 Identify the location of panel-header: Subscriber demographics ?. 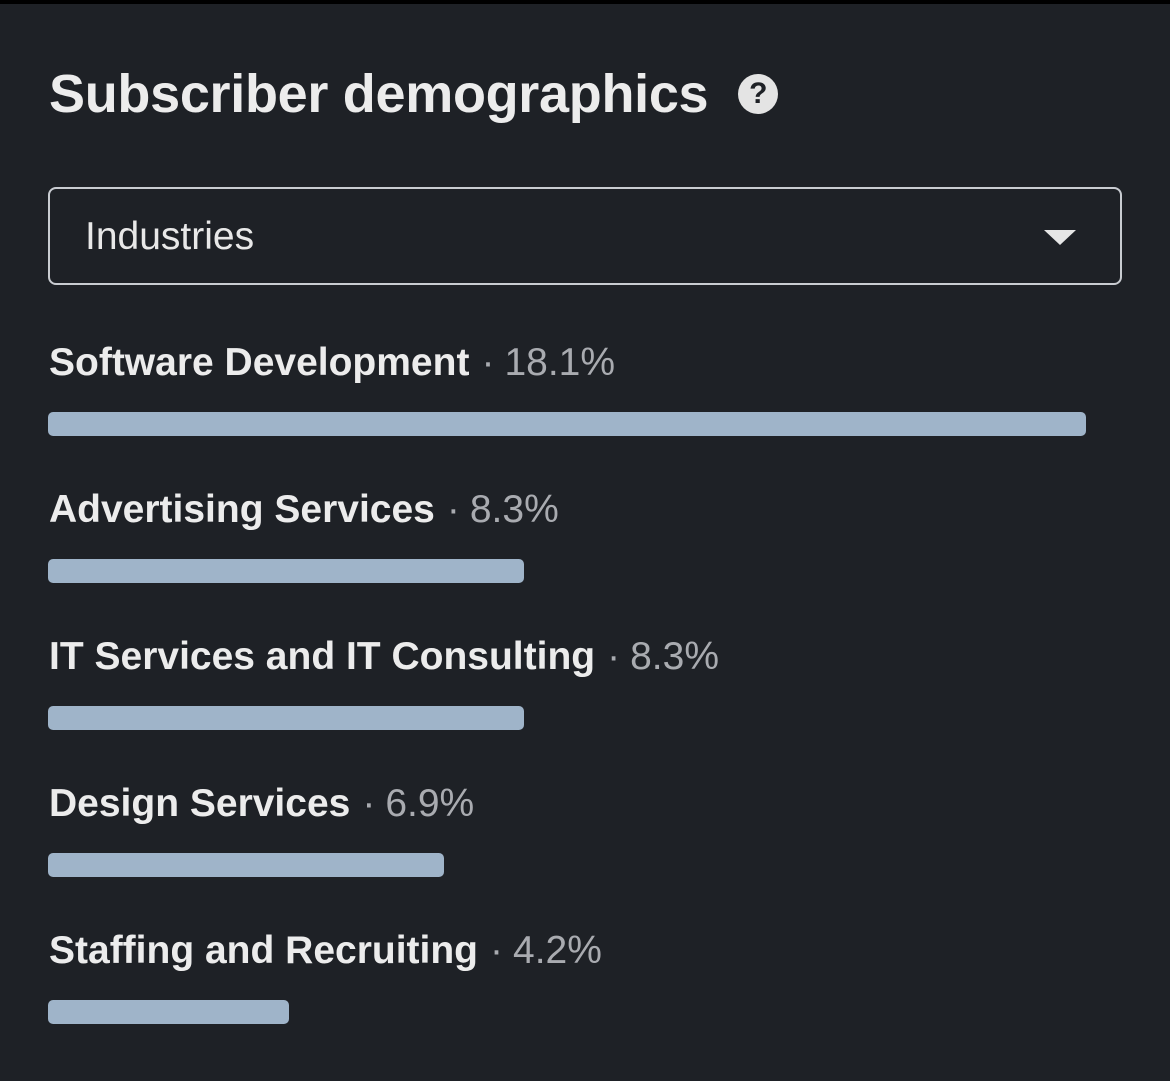
(414, 94).